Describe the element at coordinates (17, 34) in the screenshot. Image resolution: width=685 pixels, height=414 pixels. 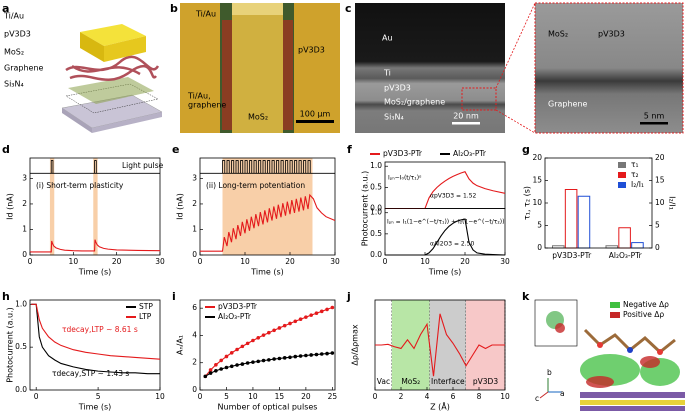
I see `image-label: pV3D3` at that location.